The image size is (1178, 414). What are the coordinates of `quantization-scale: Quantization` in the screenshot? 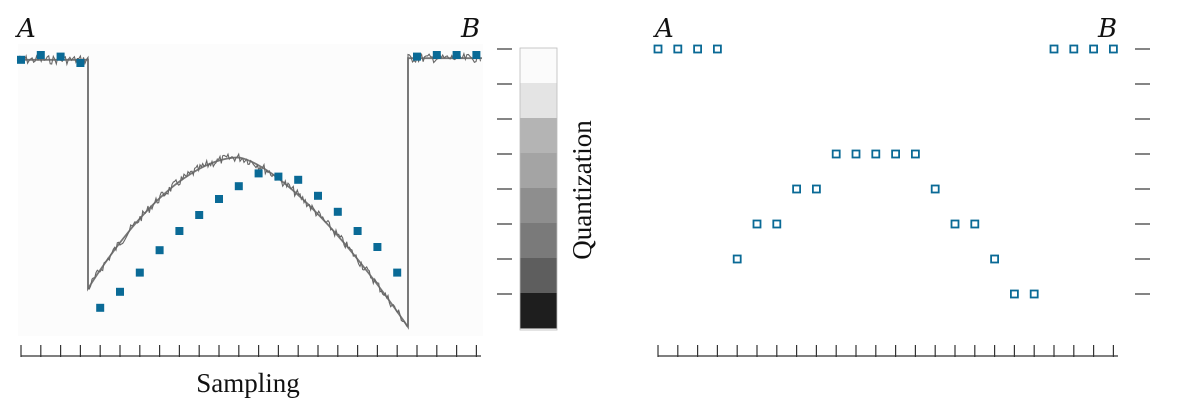 It's located at (547, 189).